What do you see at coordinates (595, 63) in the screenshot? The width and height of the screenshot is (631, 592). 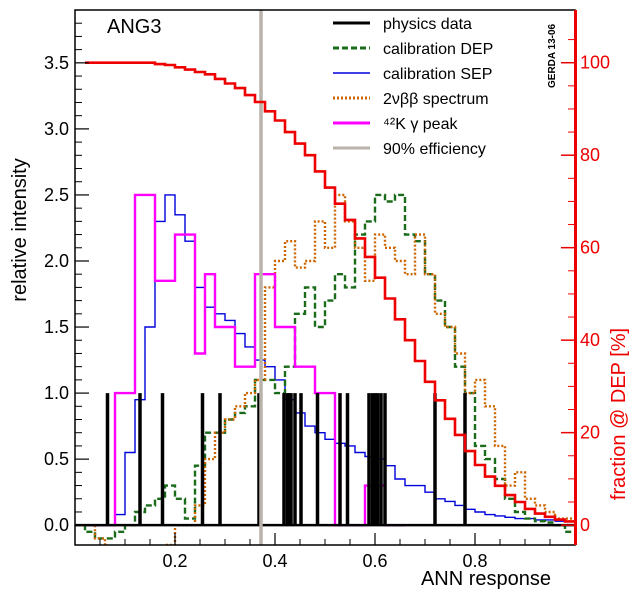 I see `right-y-tick-label: 100` at bounding box center [595, 63].